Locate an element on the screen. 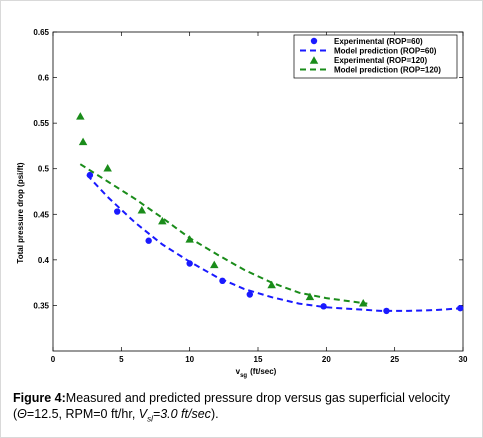 This screenshot has height=438, width=483. y-tick-label: 0.5 is located at coordinates (44, 169).